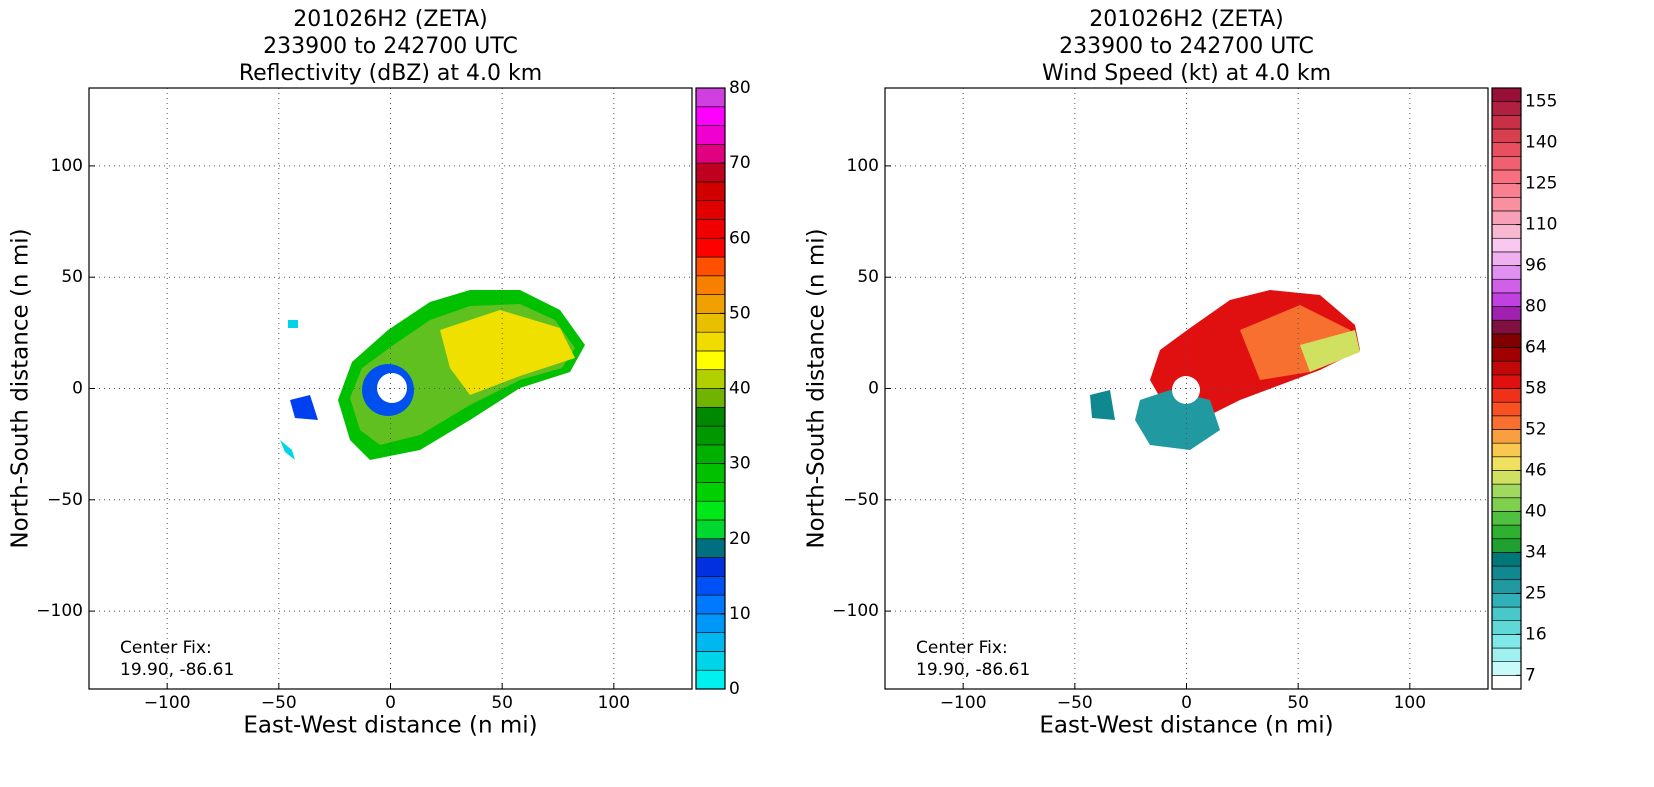 The height and width of the screenshot is (787, 1654). What do you see at coordinates (390, 726) in the screenshot?
I see `x-axis-label: East-West distance (n mi)` at bounding box center [390, 726].